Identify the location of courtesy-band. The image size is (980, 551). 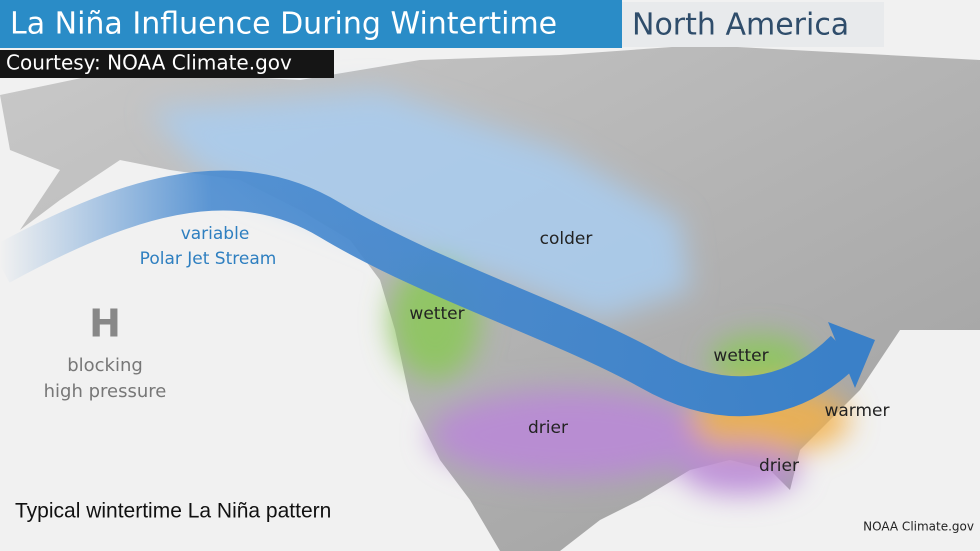
(167, 64).